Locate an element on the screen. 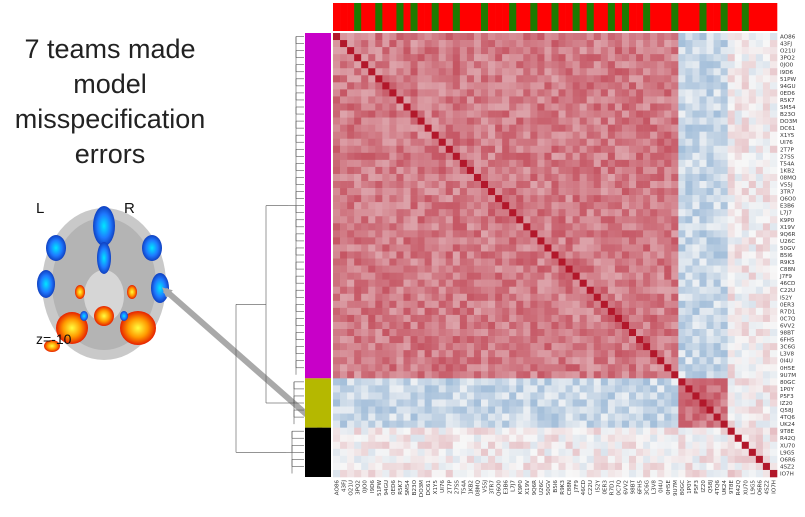 Image resolution: width=805 pixels, height=517 pixels. column-label: 0JO0 is located at coordinates (366, 487).